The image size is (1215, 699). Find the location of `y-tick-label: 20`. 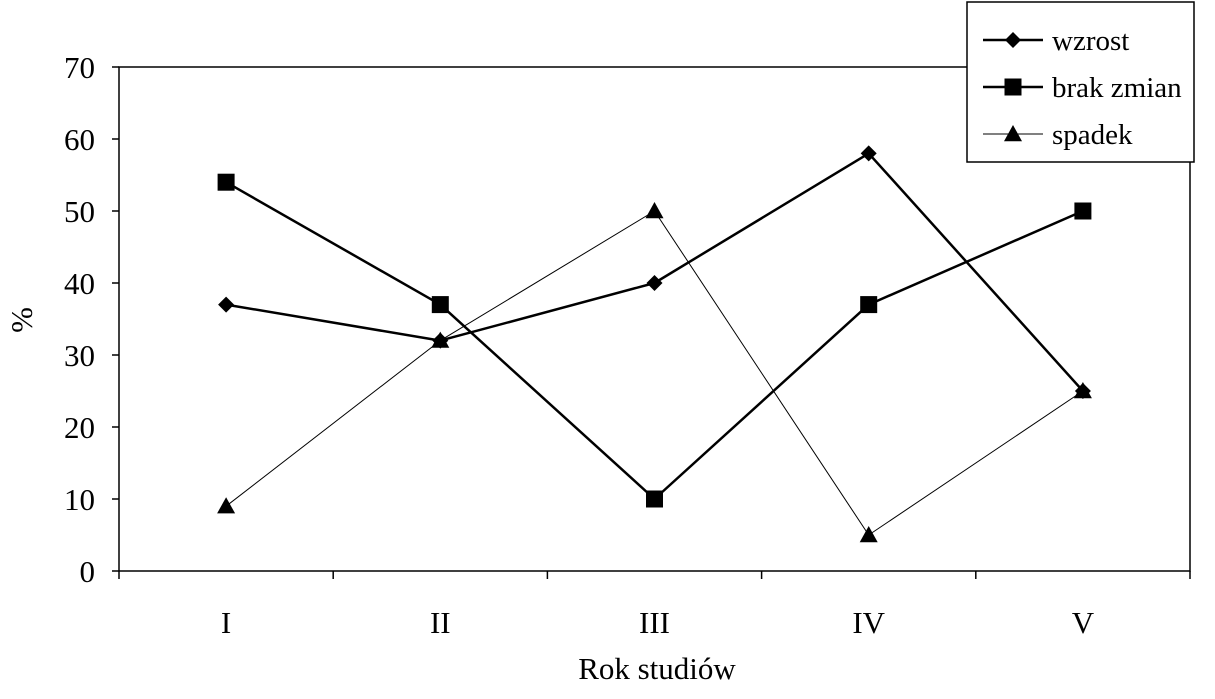

y-tick-label: 20 is located at coordinates (79, 427).